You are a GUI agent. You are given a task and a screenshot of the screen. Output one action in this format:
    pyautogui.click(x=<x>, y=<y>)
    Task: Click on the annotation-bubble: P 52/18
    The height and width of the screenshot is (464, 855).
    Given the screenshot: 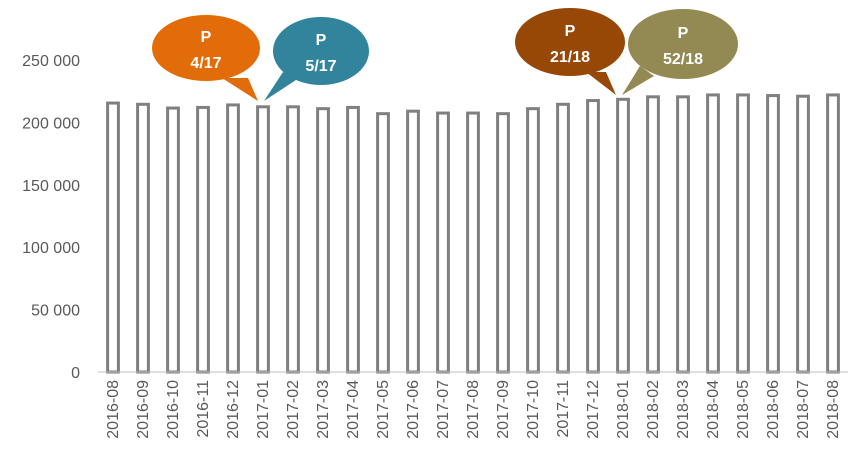 What is the action you would take?
    pyautogui.click(x=680, y=52)
    